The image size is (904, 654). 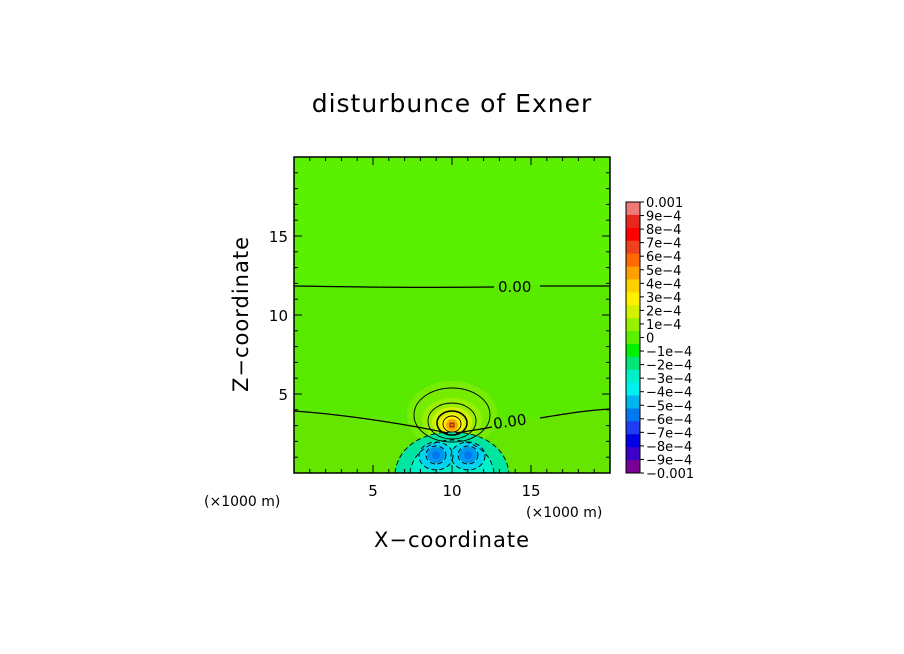 What do you see at coordinates (663, 325) in the screenshot?
I see `colorbar-label: 1e−4` at bounding box center [663, 325].